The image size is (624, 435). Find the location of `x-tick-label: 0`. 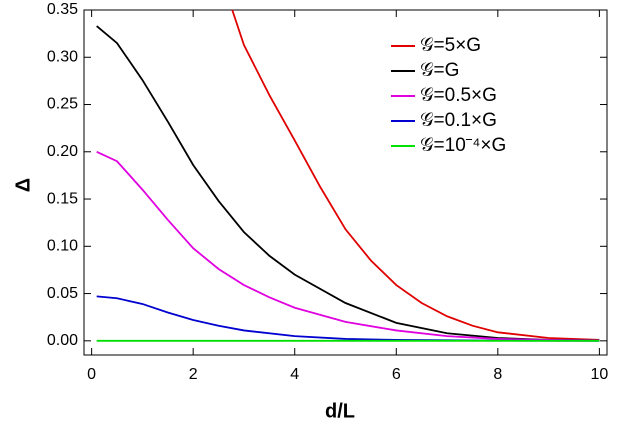

x-tick-label: 0 is located at coordinates (91, 374).